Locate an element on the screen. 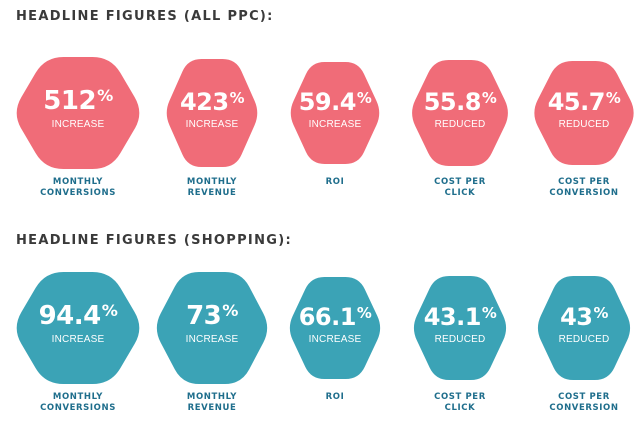 The width and height of the screenshot is (644, 426). stat-value: 43% is located at coordinates (584, 317).